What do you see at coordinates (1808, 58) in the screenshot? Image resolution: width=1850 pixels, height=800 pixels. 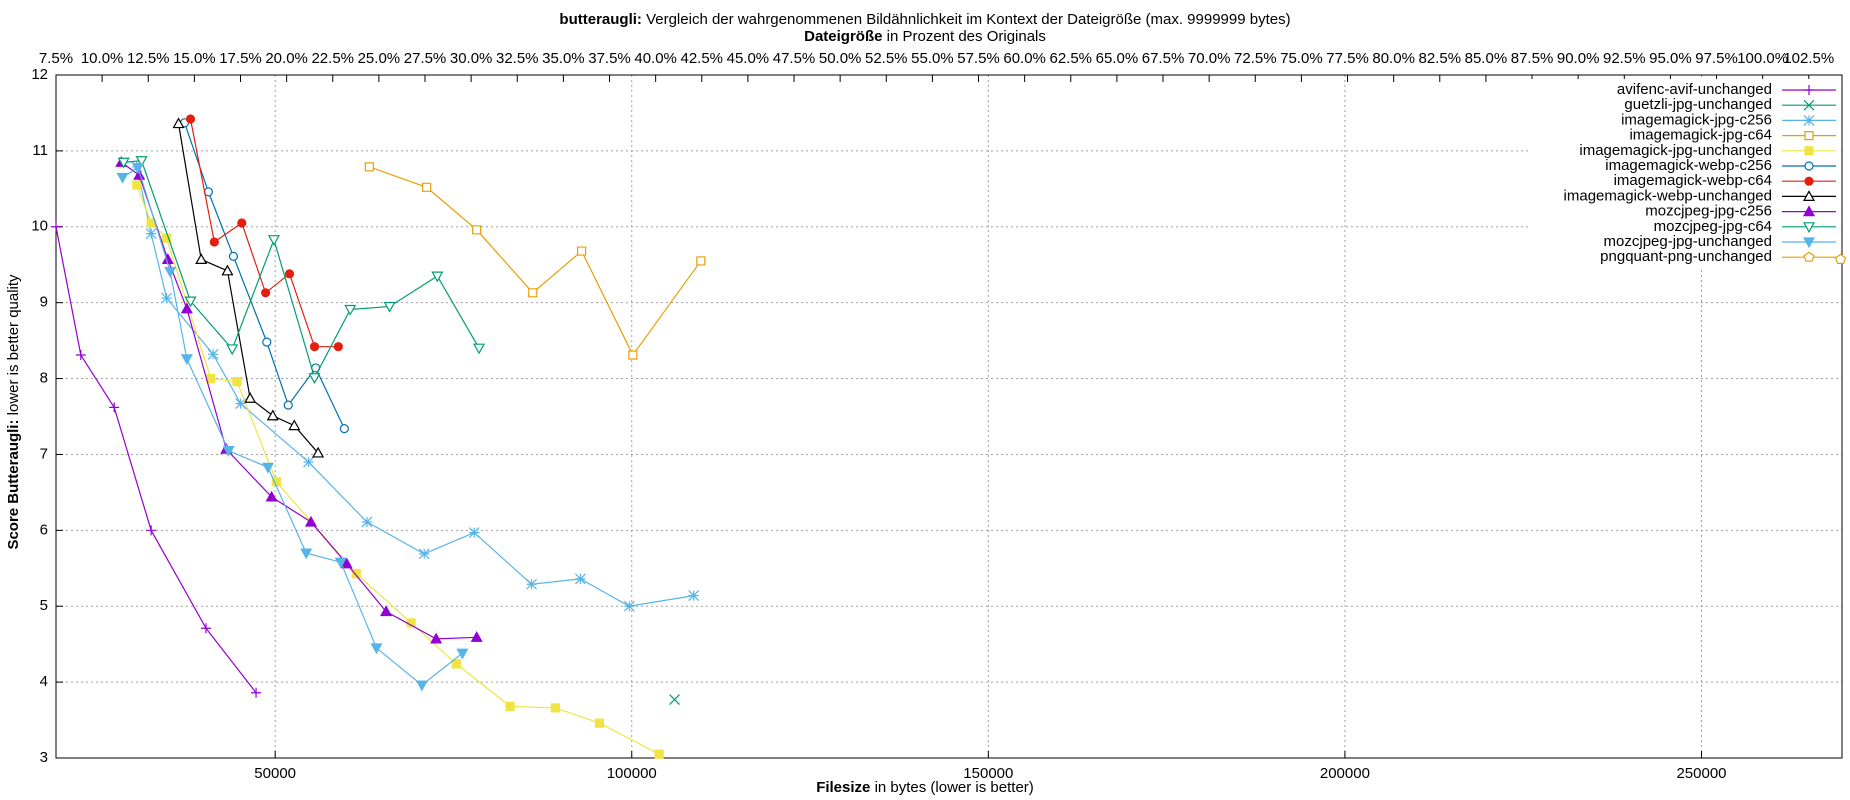 I see `x2-tick-label: 102.5%` at bounding box center [1808, 58].